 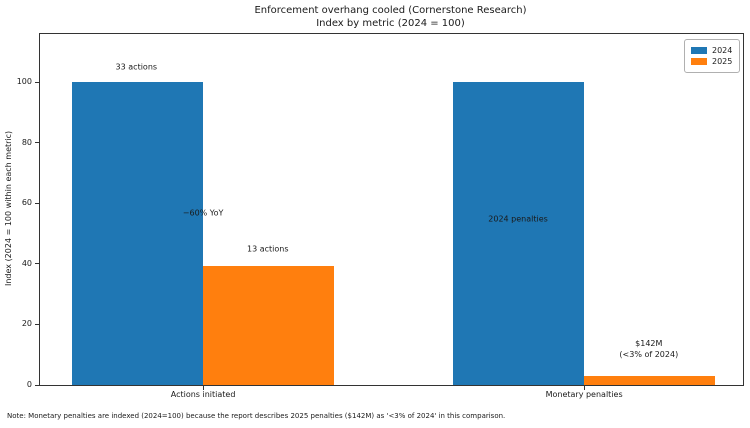 I want to click on legend-label: 2024, so click(x=722, y=50).